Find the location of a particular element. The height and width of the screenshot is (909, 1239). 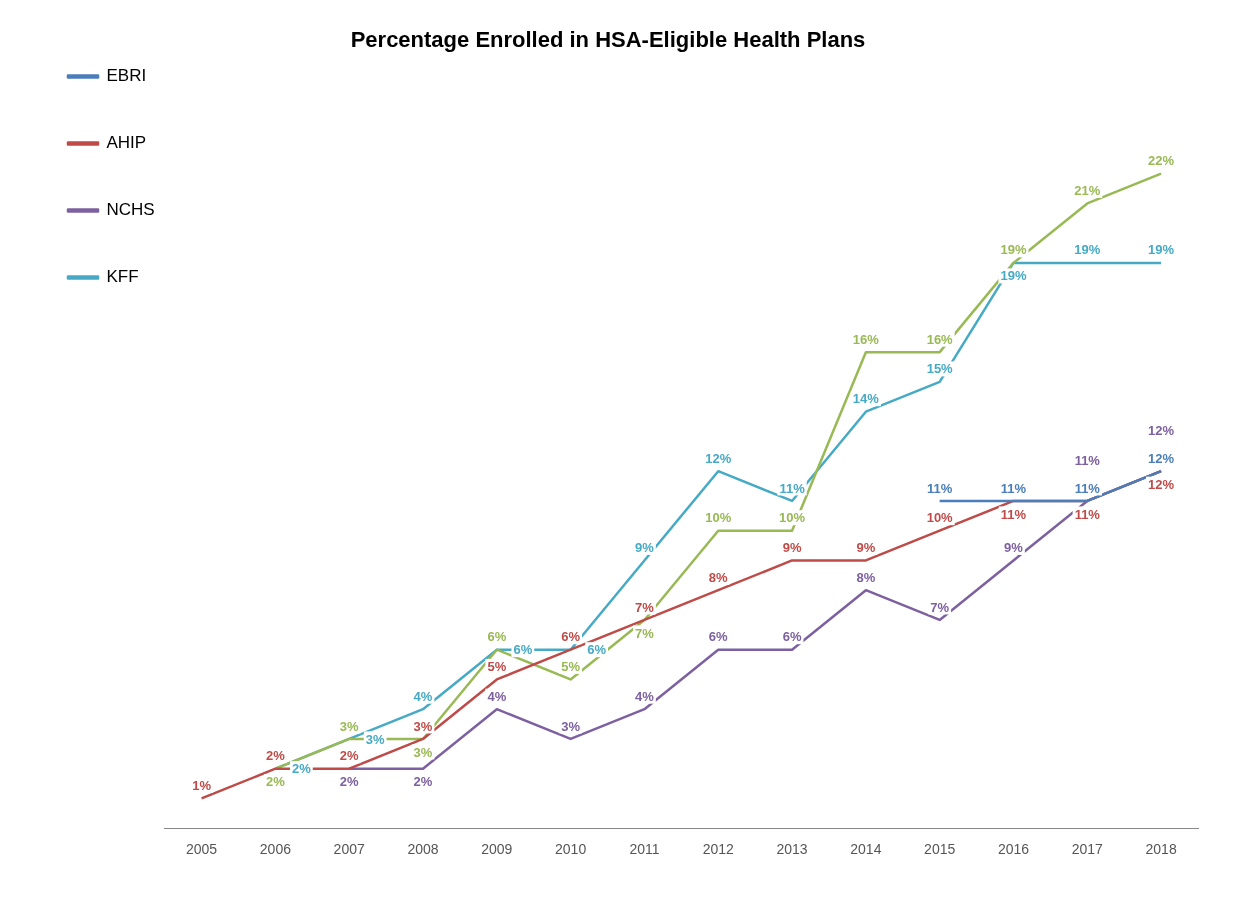

x-tick-label: 2012 is located at coordinates (718, 849).